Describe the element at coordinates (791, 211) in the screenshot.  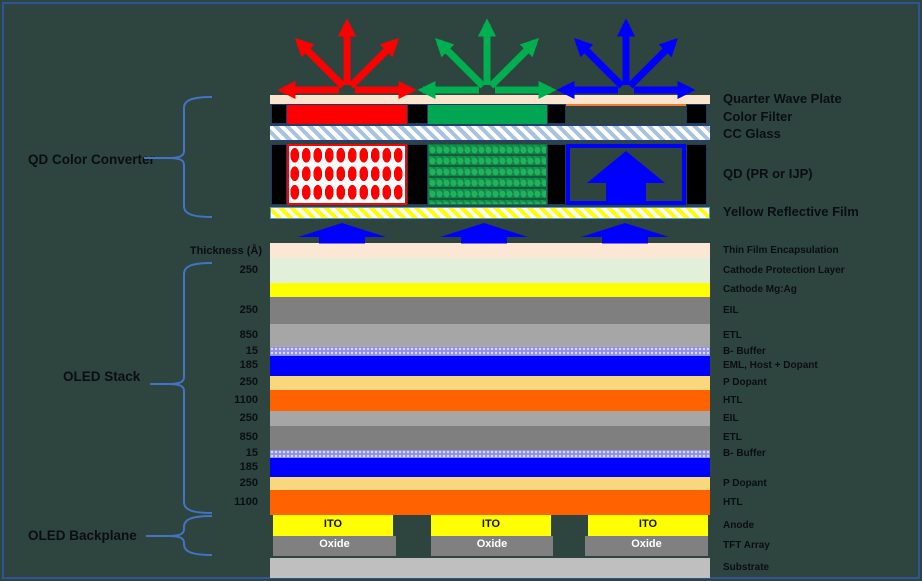
I see `qd-right-label-yellow-reflective-film: Yellow Reflective Film` at that location.